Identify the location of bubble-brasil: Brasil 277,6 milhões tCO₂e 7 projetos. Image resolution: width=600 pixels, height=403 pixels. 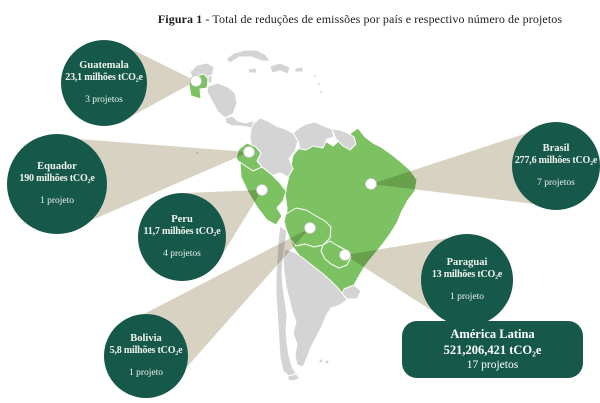
(556, 166).